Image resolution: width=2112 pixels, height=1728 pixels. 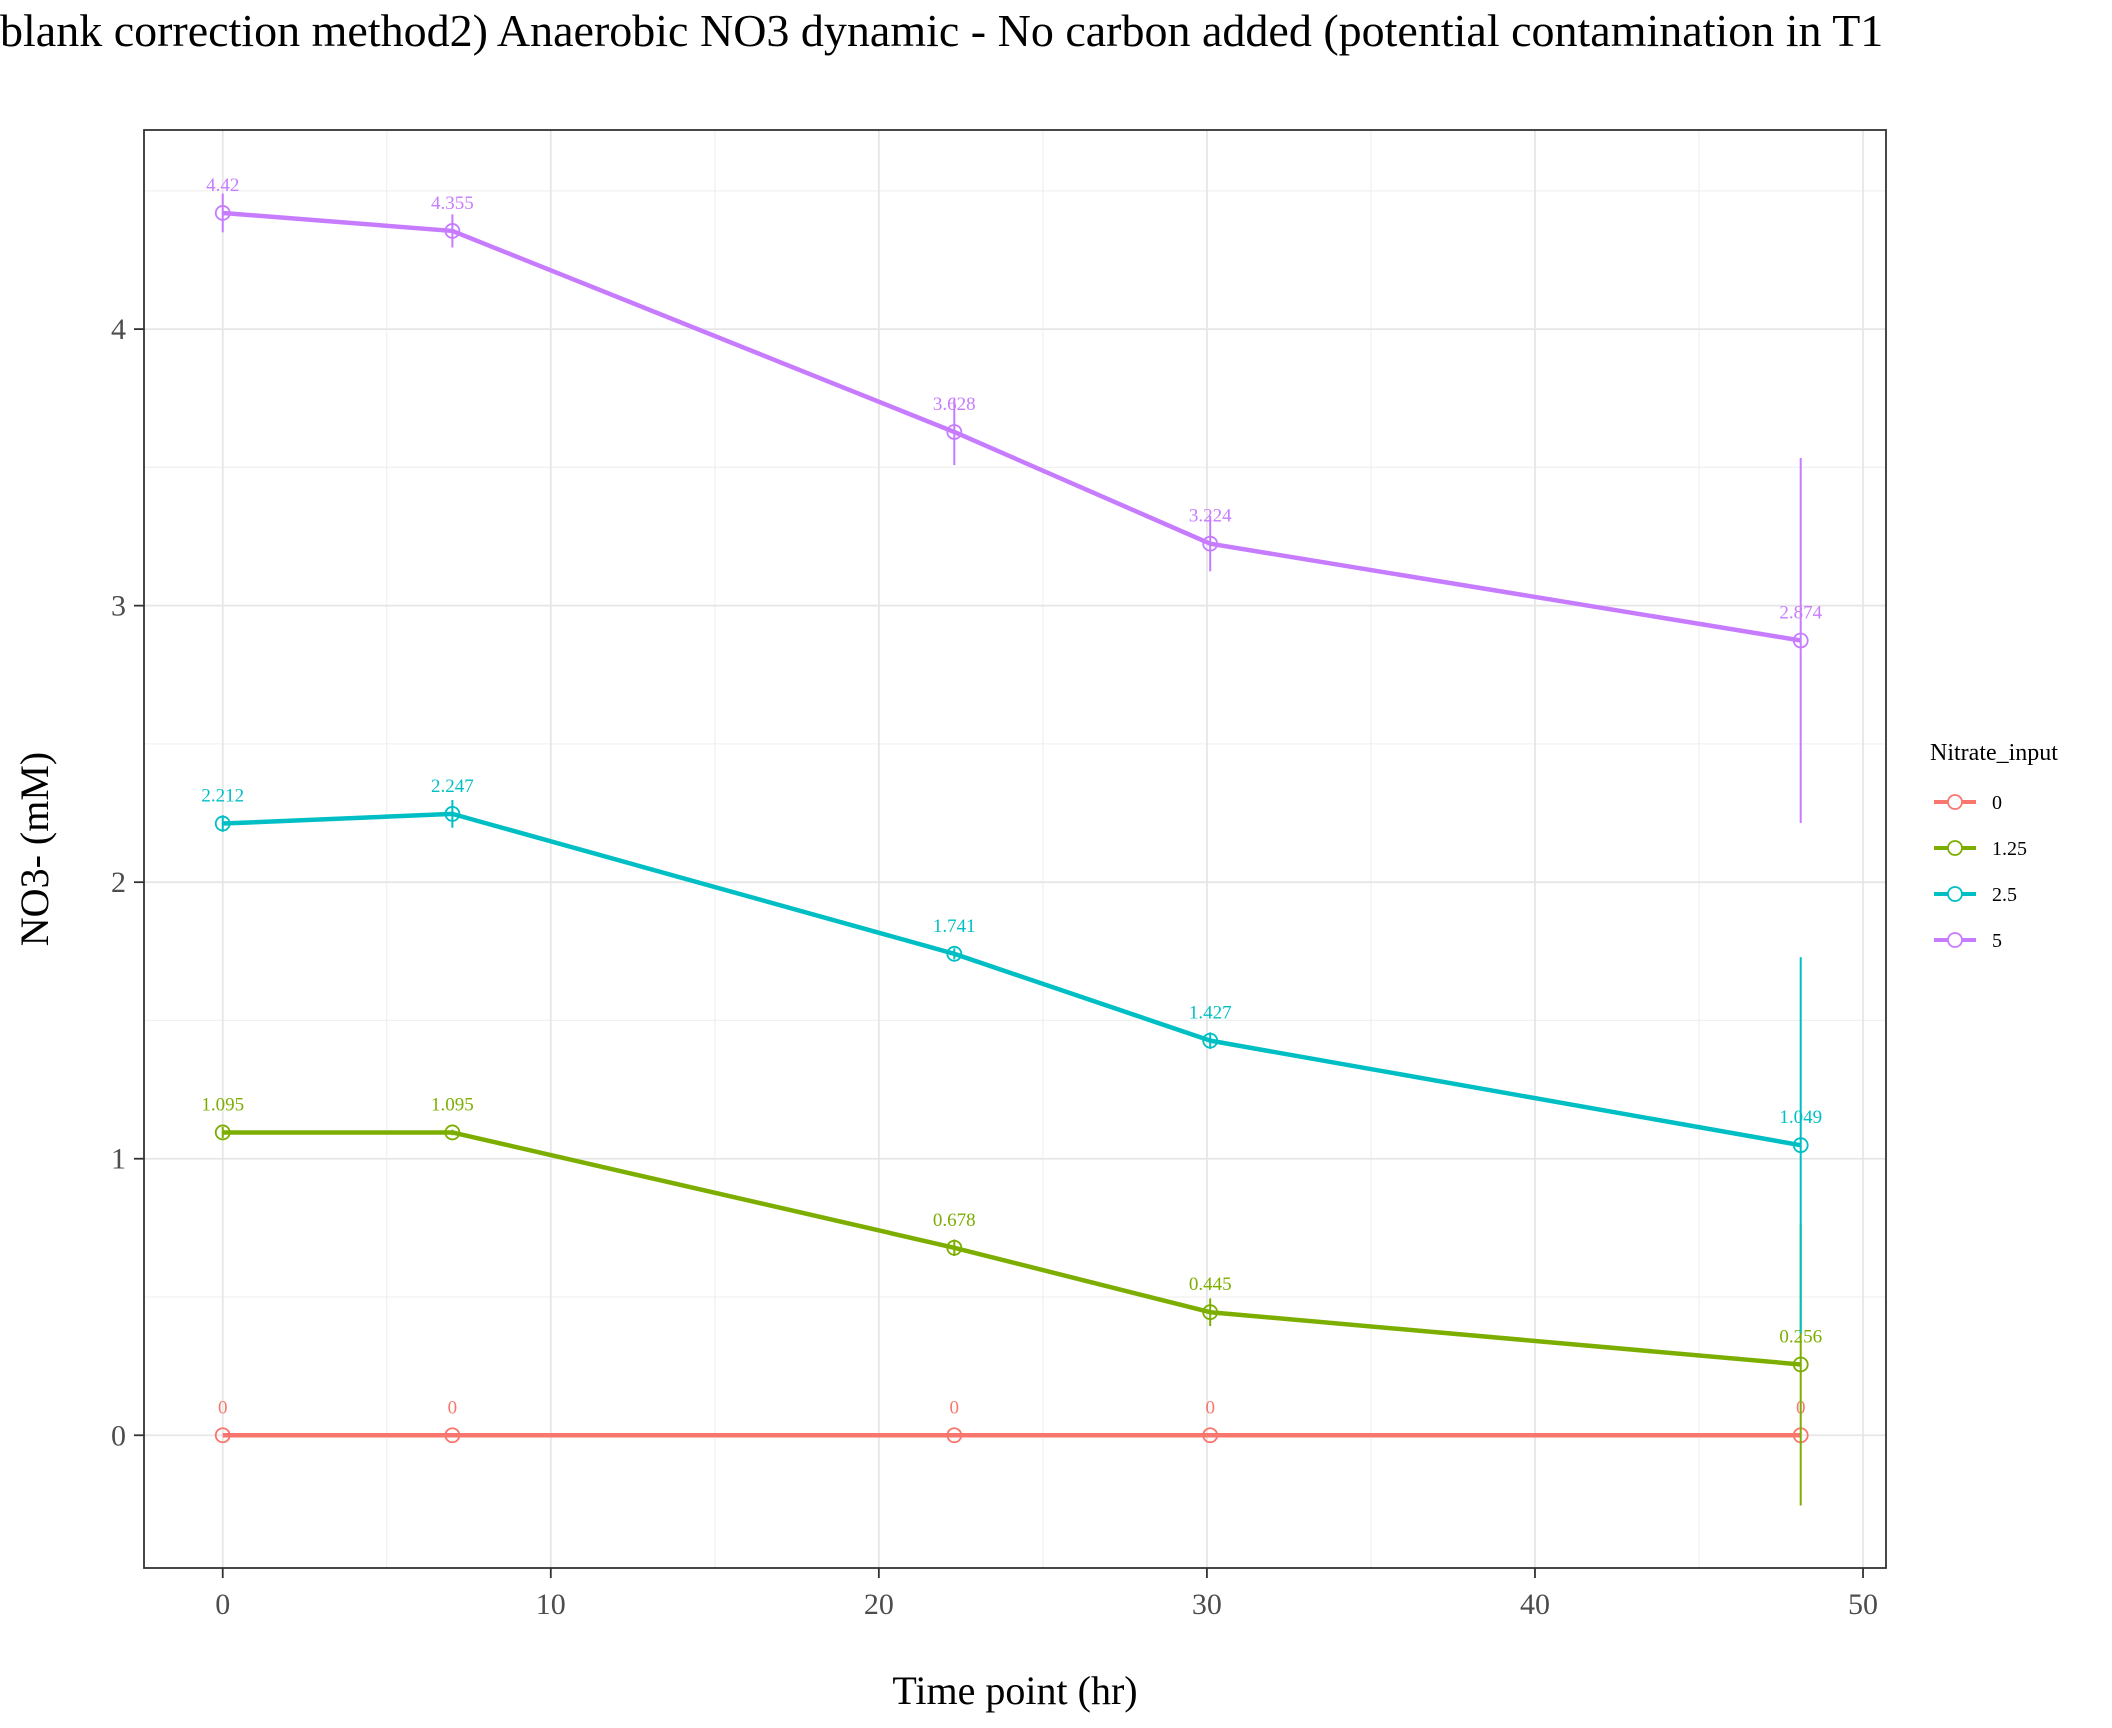 What do you see at coordinates (879, 1604) in the screenshot?
I see `x-tick-label: 20` at bounding box center [879, 1604].